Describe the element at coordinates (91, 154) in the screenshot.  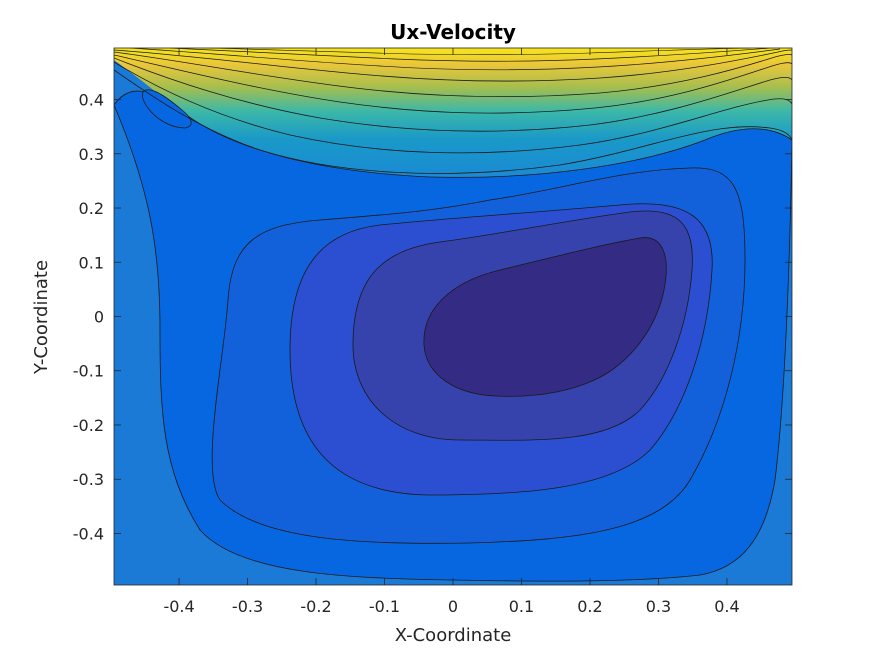
I see `y-tick-label: 0.3` at that location.